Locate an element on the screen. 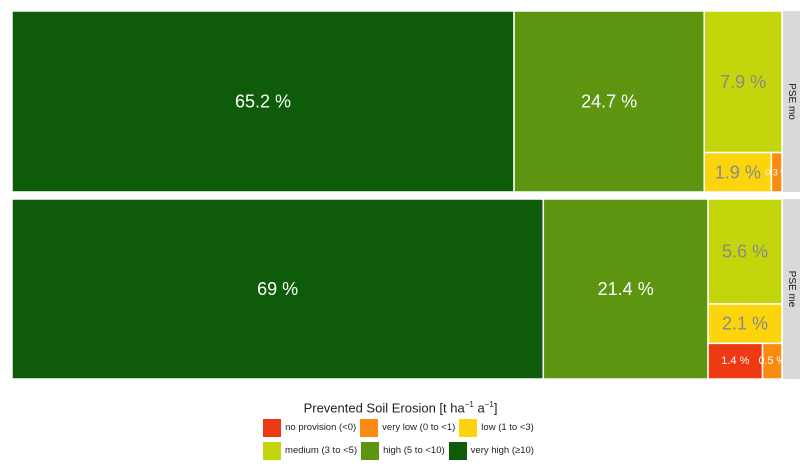 The height and width of the screenshot is (470, 801). legend-title: Prevented Soil Erosion [t ha−1 a−1] is located at coordinates (400, 405).